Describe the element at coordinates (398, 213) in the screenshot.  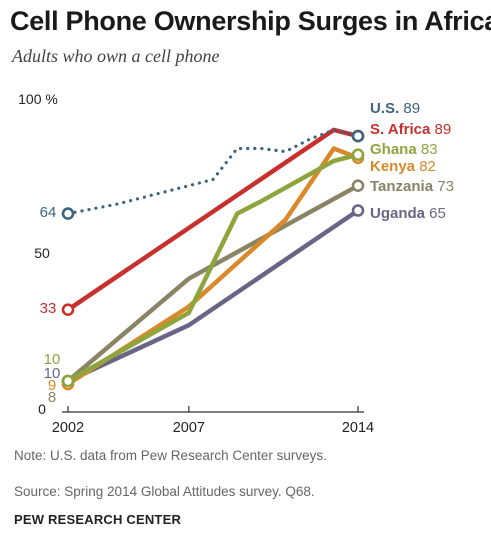
I see `series-name: Uganda` at that location.